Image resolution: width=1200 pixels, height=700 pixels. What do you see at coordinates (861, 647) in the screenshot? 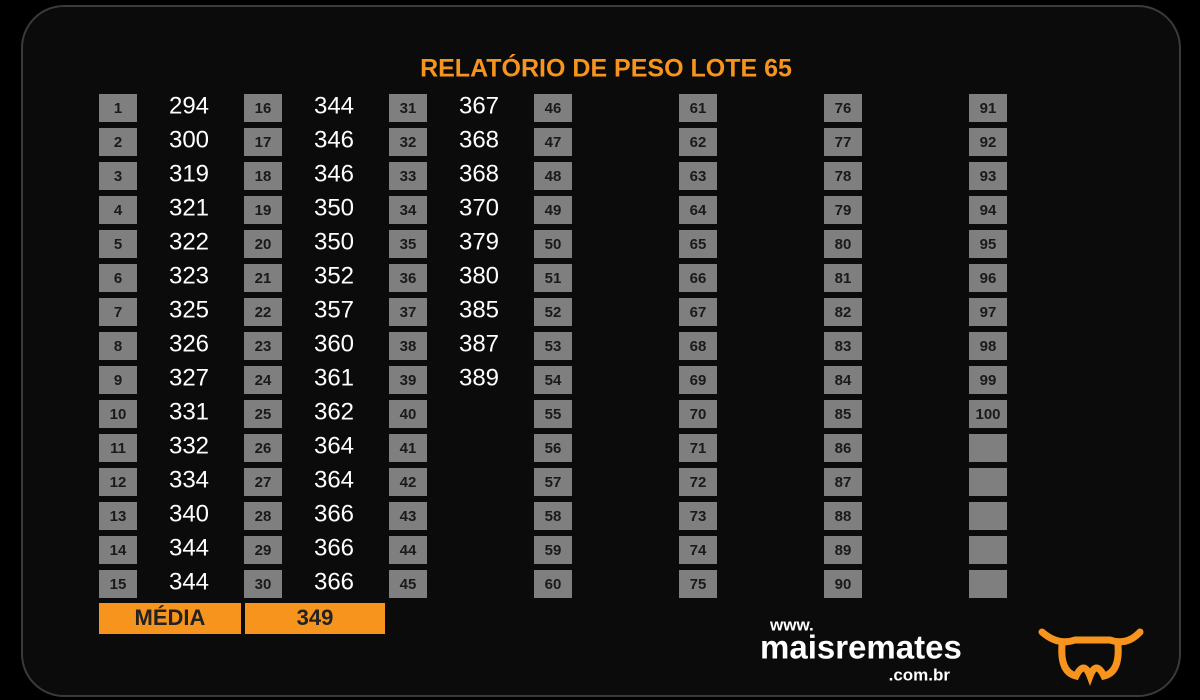
I see `logo-name: maisremates` at bounding box center [861, 647].